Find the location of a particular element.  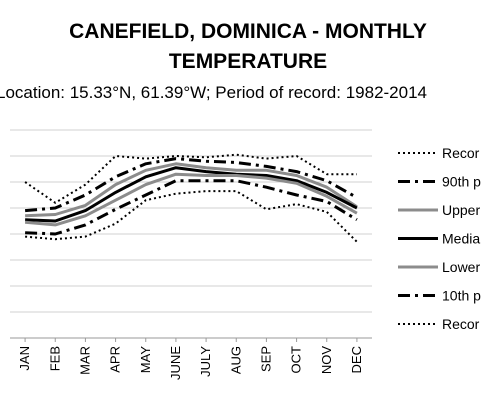

legend-label: Media is located at coordinates (461, 239).